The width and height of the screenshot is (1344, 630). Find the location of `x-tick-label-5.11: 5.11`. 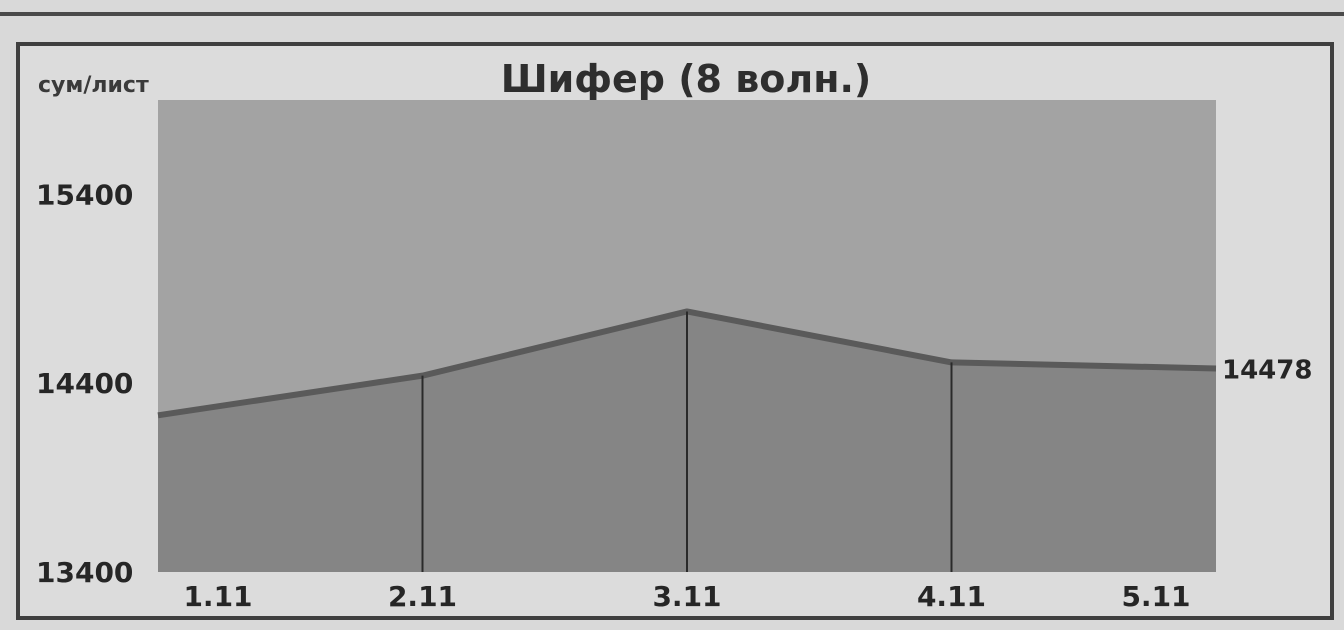

x-tick-label-5.11: 5.11 is located at coordinates (1155, 596).